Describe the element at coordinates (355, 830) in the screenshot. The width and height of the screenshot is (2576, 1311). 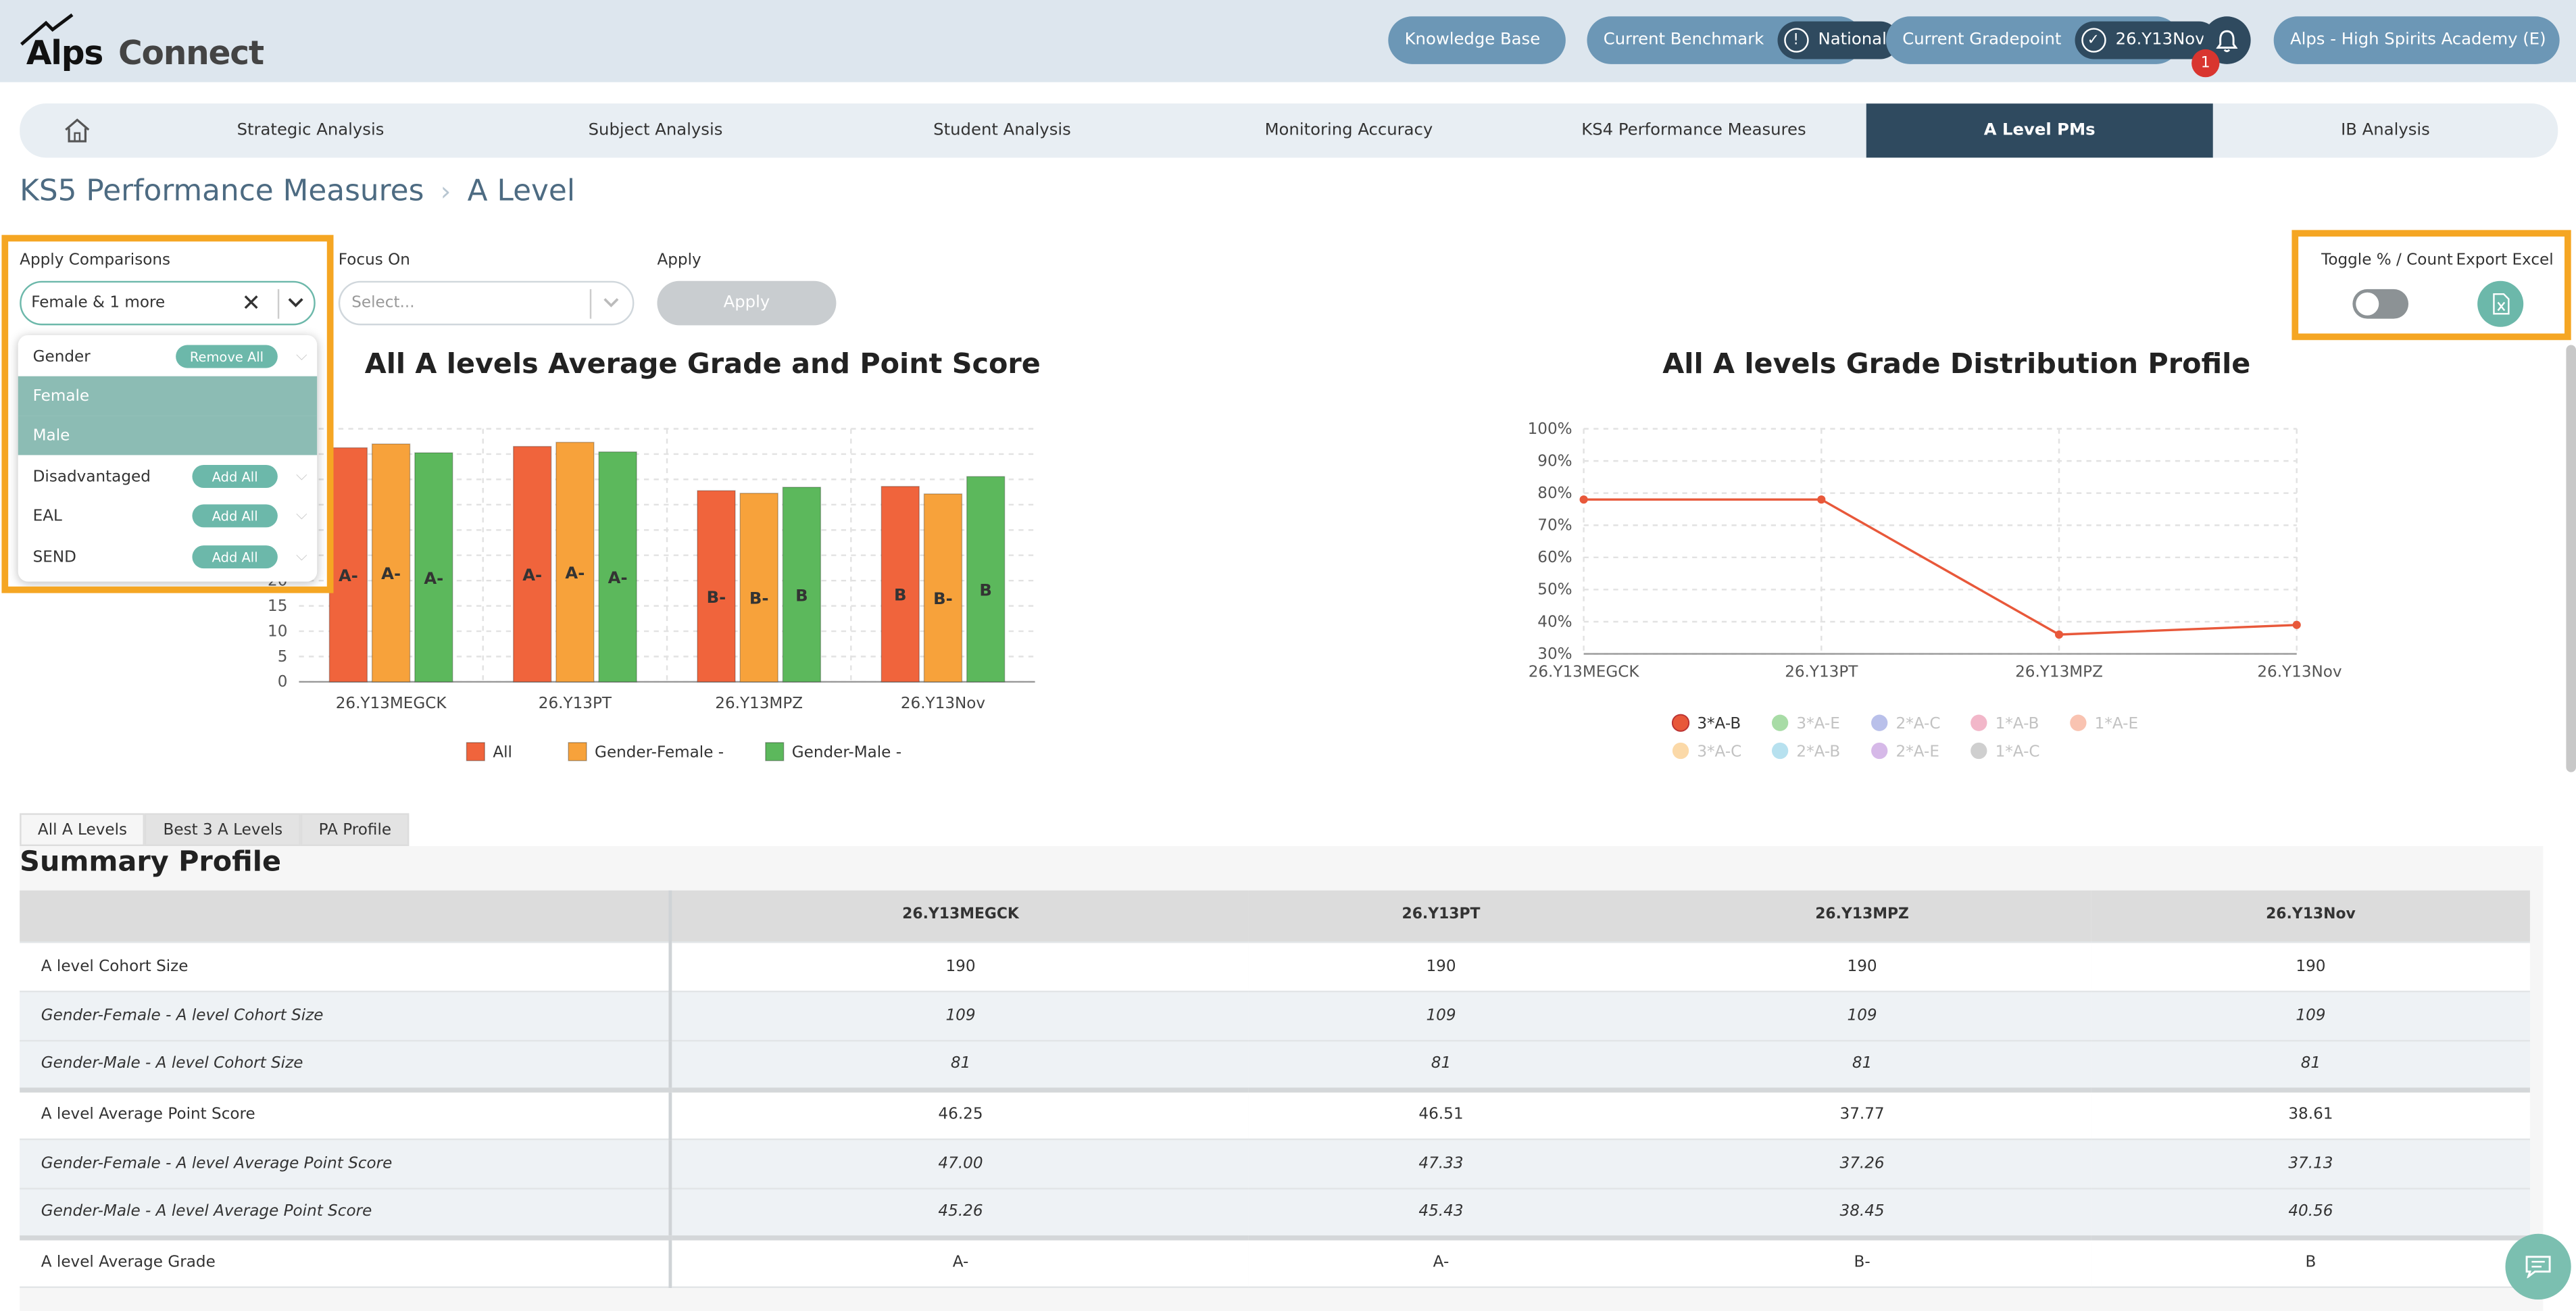
I see `tab-pa-profile: PA Profile` at that location.